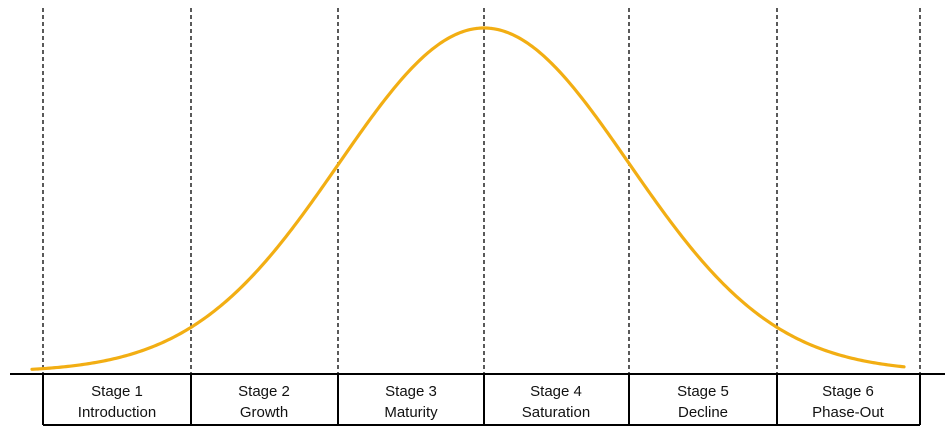 The image size is (945, 428). What do you see at coordinates (703, 412) in the screenshot?
I see `stage-5-name: Decline` at bounding box center [703, 412].